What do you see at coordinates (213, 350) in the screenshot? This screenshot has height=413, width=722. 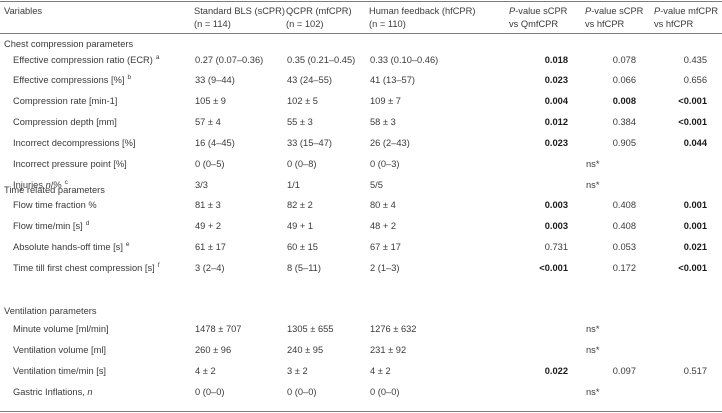 I see `cell-standard-bls: 260 ± 96` at bounding box center [213, 350].